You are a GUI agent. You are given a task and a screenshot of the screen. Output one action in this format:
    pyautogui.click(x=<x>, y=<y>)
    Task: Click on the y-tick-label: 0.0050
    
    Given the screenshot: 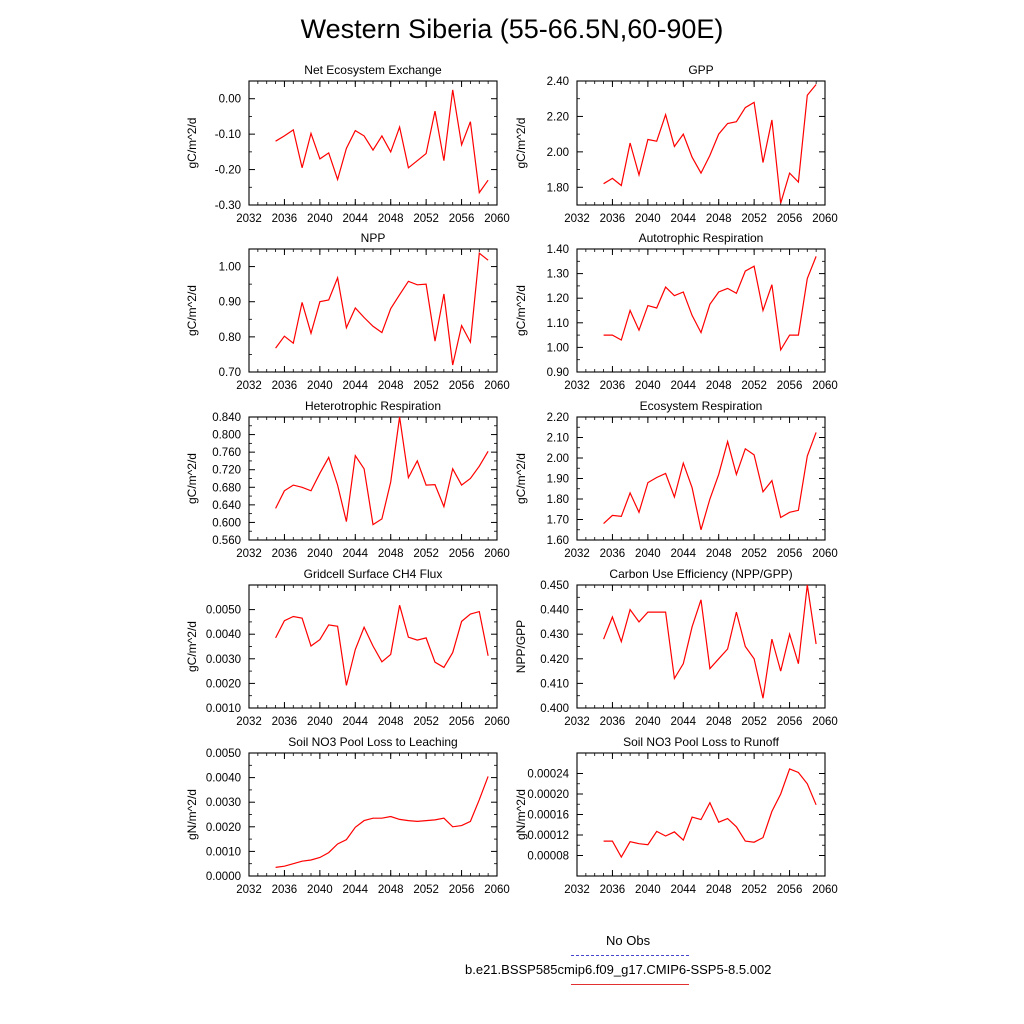 What is the action you would take?
    pyautogui.click(x=223, y=754)
    